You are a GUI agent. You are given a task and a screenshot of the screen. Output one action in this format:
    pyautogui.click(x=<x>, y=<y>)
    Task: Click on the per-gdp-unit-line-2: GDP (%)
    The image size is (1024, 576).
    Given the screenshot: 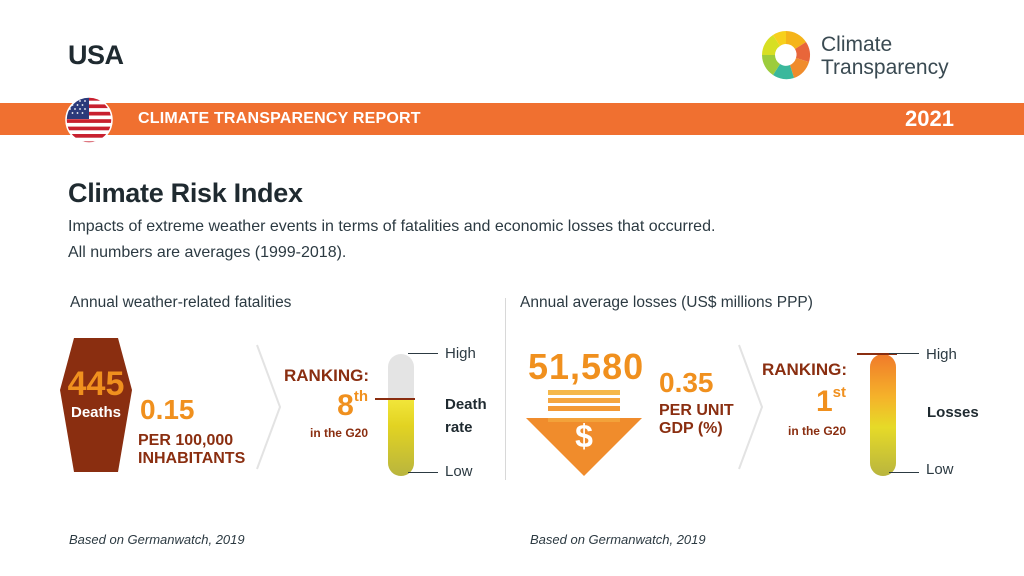 What is the action you would take?
    pyautogui.click(x=691, y=428)
    